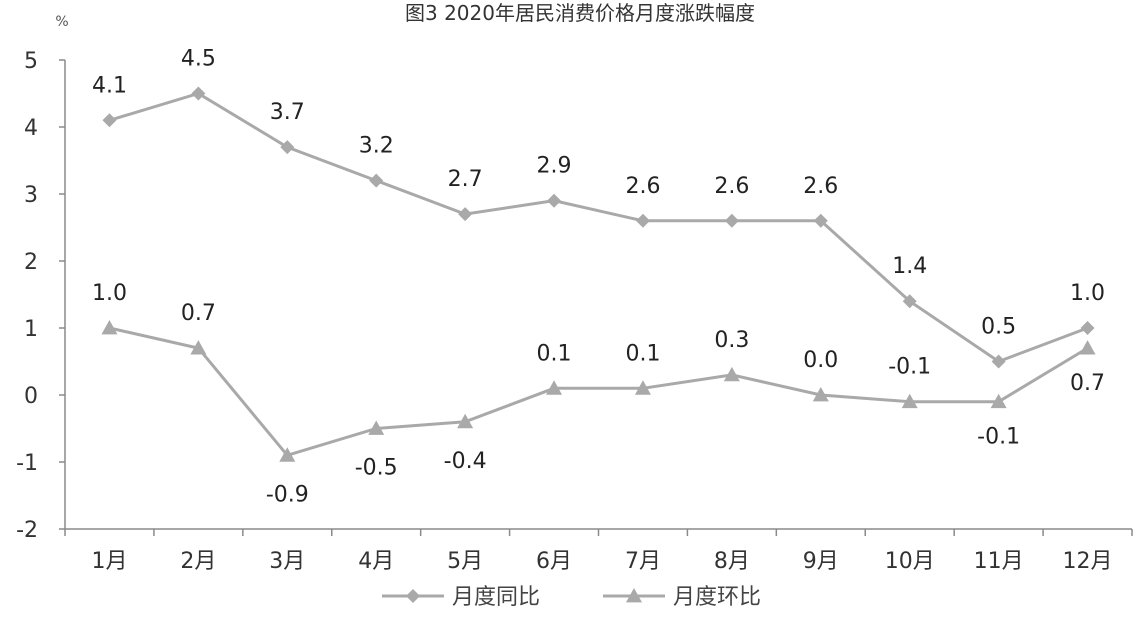  What do you see at coordinates (40, 296) in the screenshot?
I see `y-axis-ticks: -2 -1 0 1 2 3 4 5` at bounding box center [40, 296].